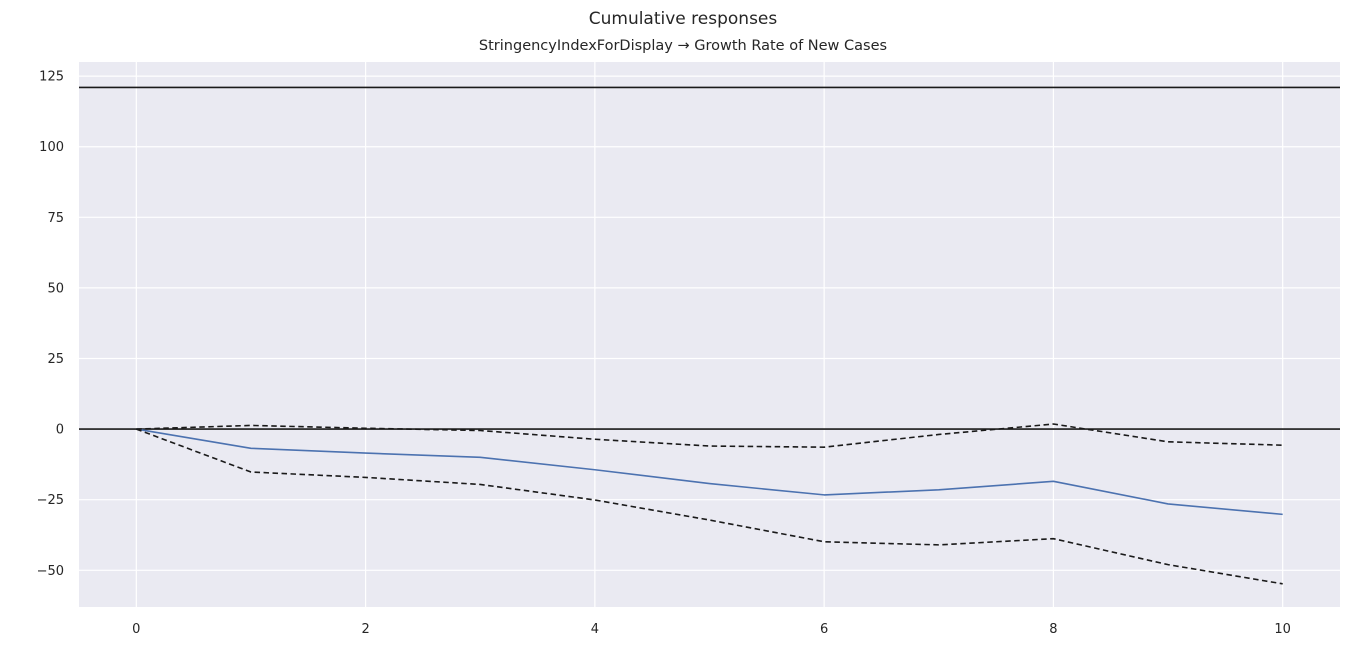 The width and height of the screenshot is (1366, 651). What do you see at coordinates (365, 629) in the screenshot?
I see `x-tick-label: 2` at bounding box center [365, 629].